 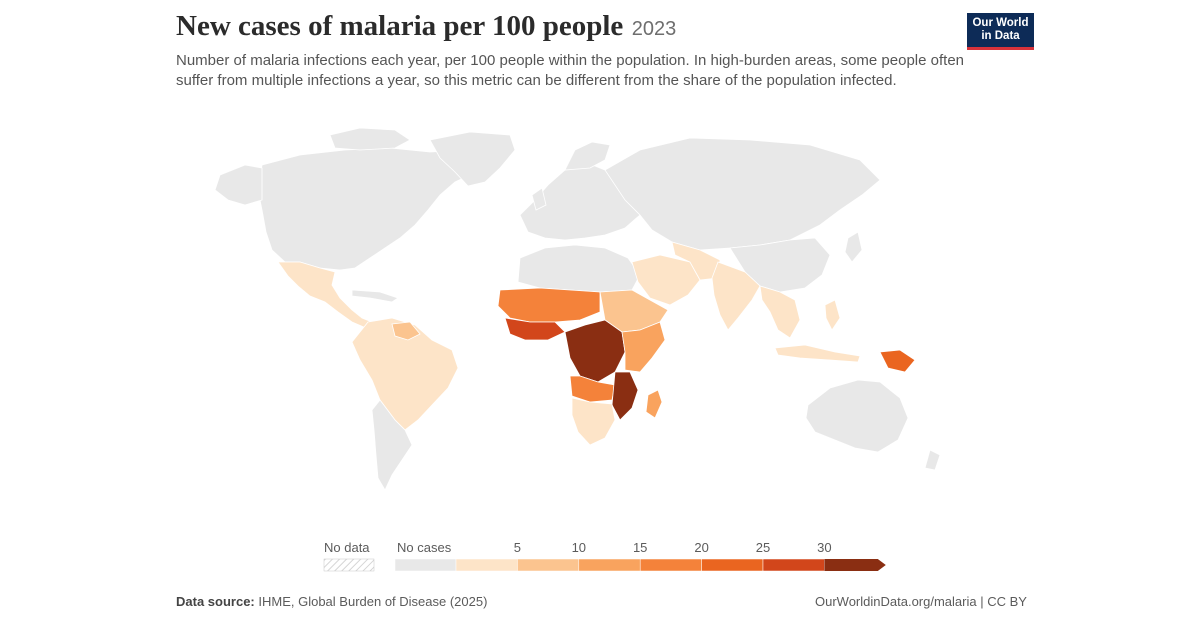 I want to click on region-sahel, so click(x=549, y=305).